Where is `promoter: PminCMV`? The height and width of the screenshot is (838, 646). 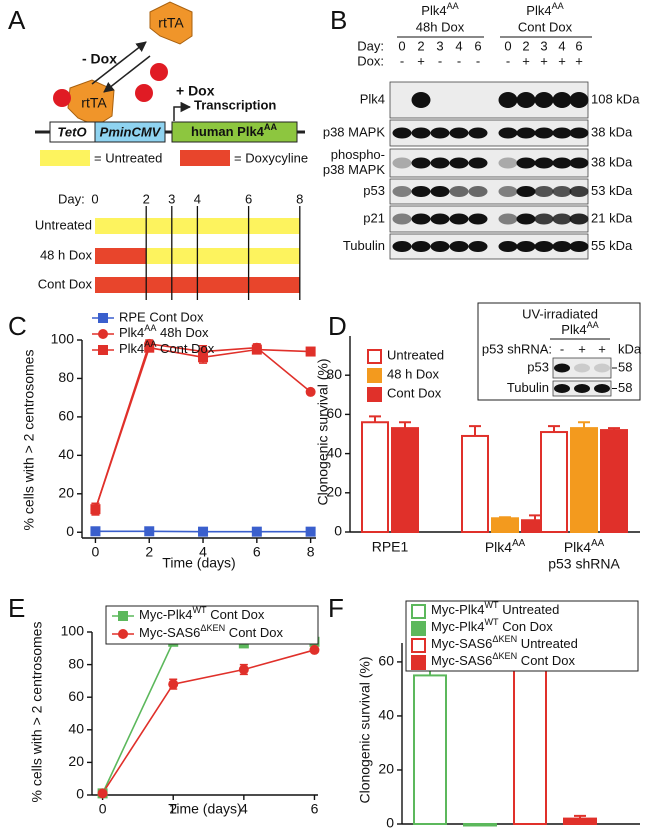
promoter: PminCMV is located at coordinates (131, 131).